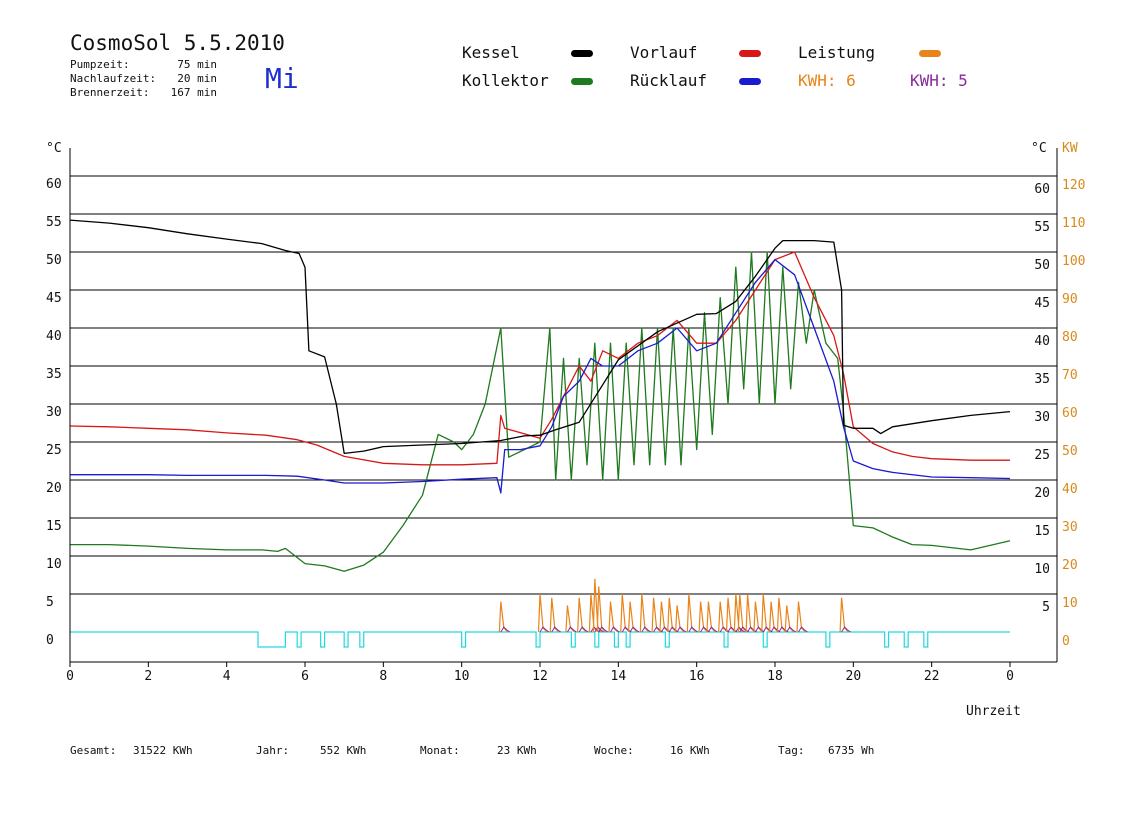 Image resolution: width=1148 pixels, height=816 pixels. I want to click on stat-value-brennerzeit: 167 min, so click(194, 92).